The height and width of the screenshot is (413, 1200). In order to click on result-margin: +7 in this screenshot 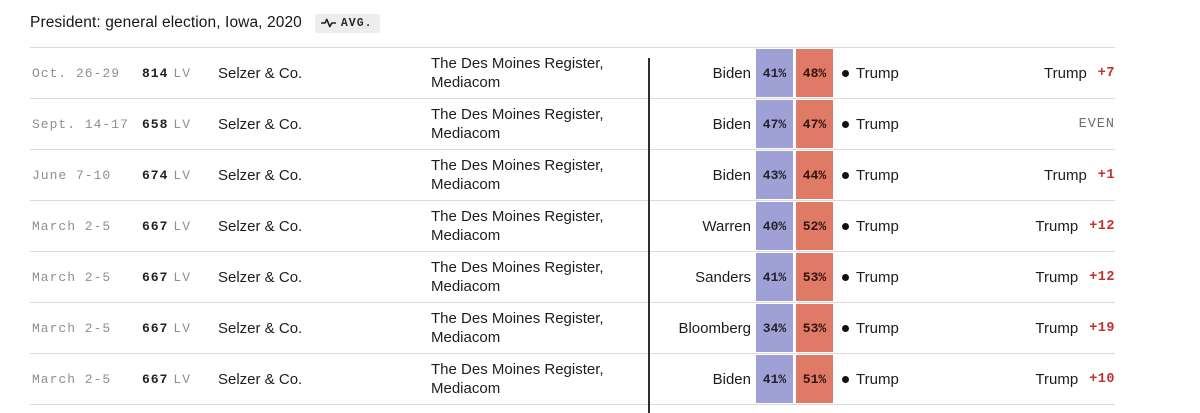, I will do `click(1106, 73)`.